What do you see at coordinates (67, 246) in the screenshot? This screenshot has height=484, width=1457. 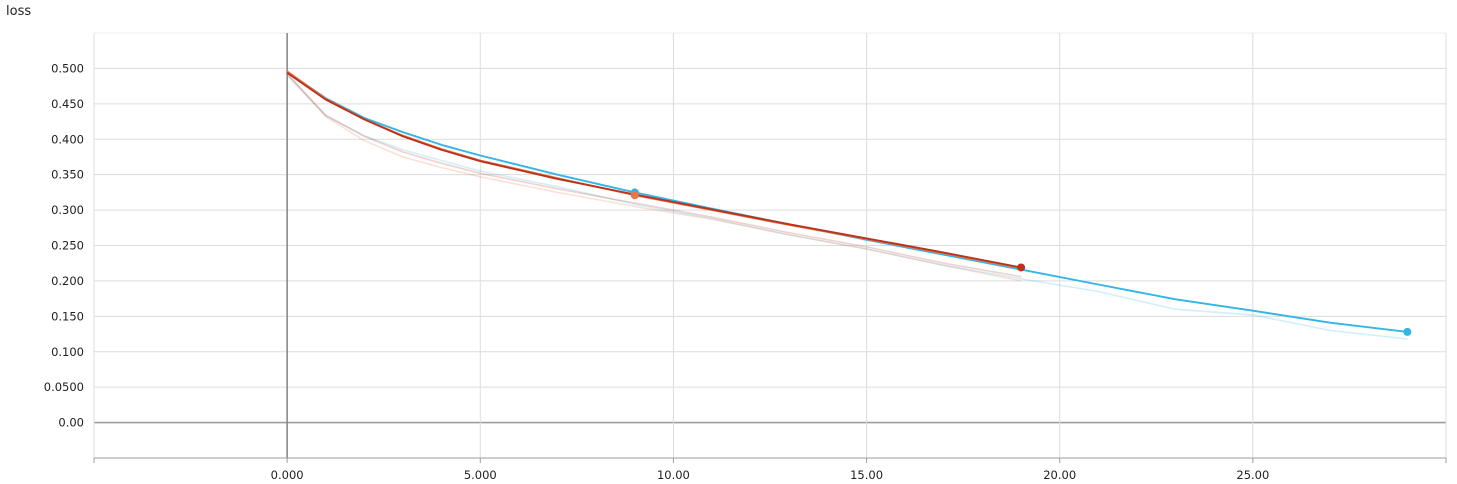 I see `y-tick-label: 0.250` at bounding box center [67, 246].